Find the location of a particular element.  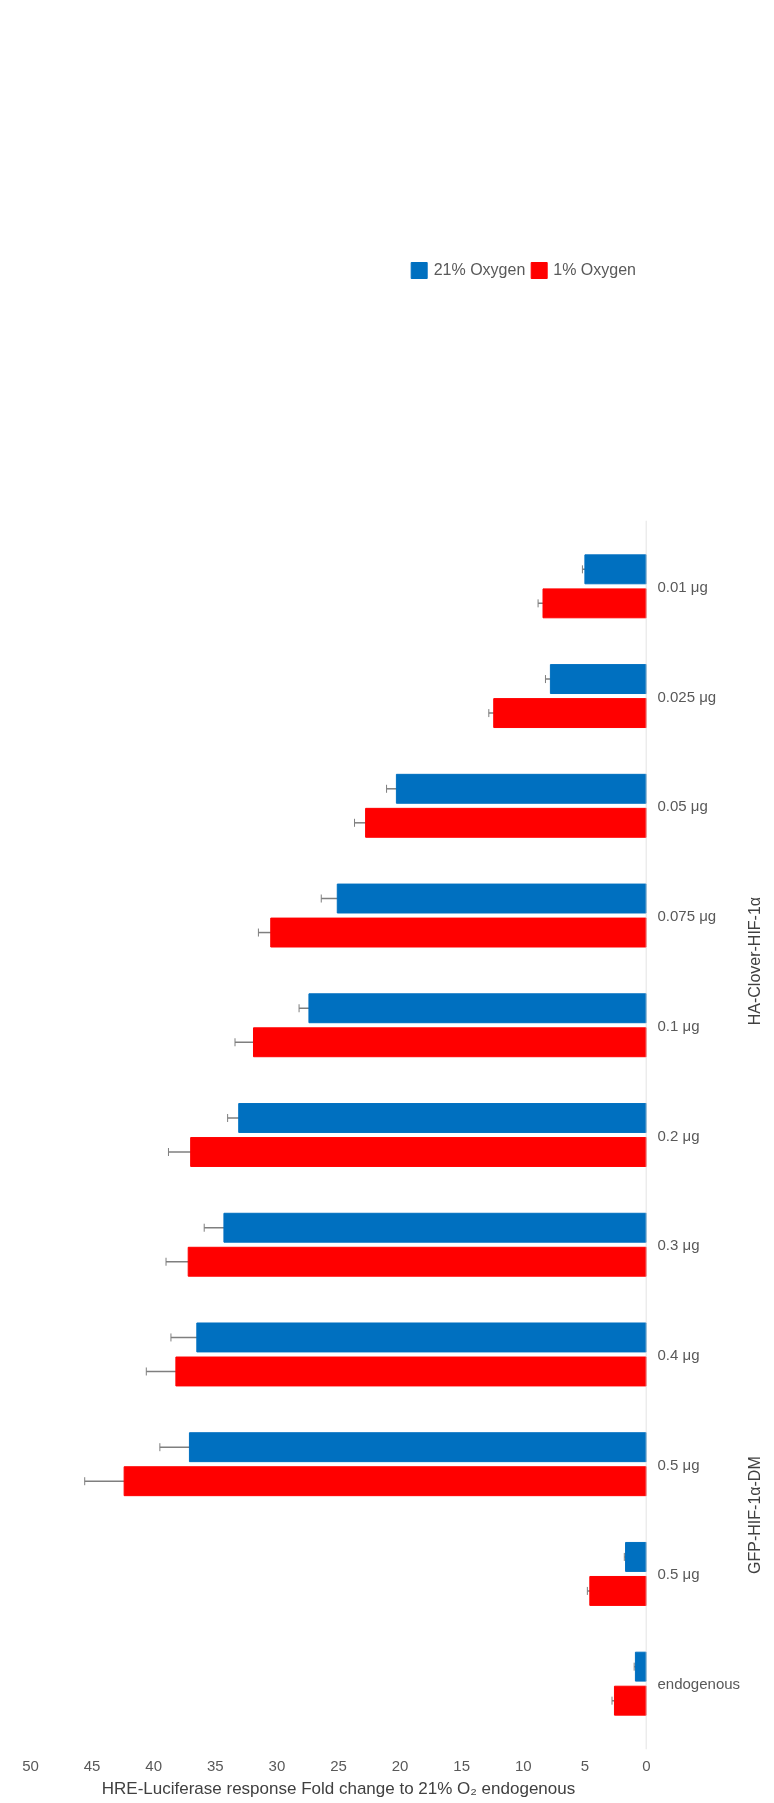

text: HA-Clover-HIF-1α is located at coordinates (754, 961).